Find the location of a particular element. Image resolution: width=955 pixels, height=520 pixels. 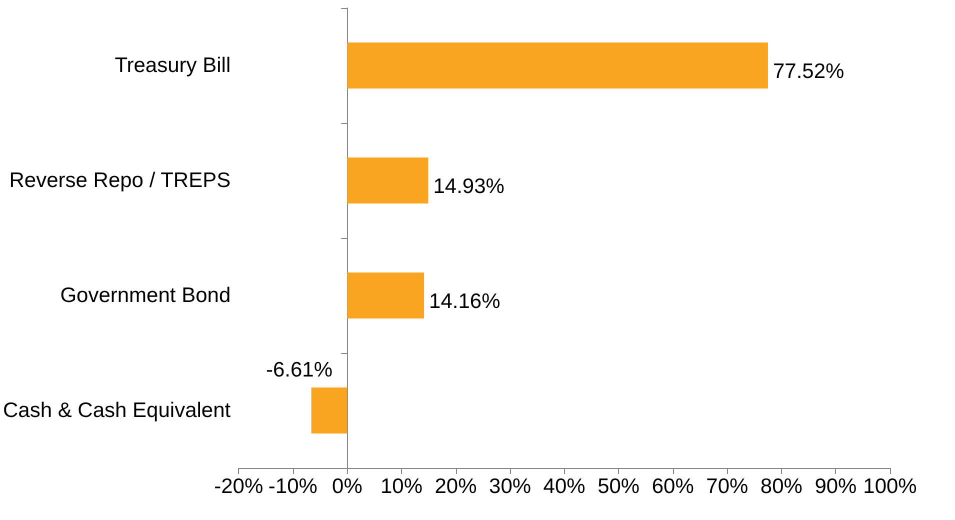

x-tick-label: 0% is located at coordinates (347, 486).